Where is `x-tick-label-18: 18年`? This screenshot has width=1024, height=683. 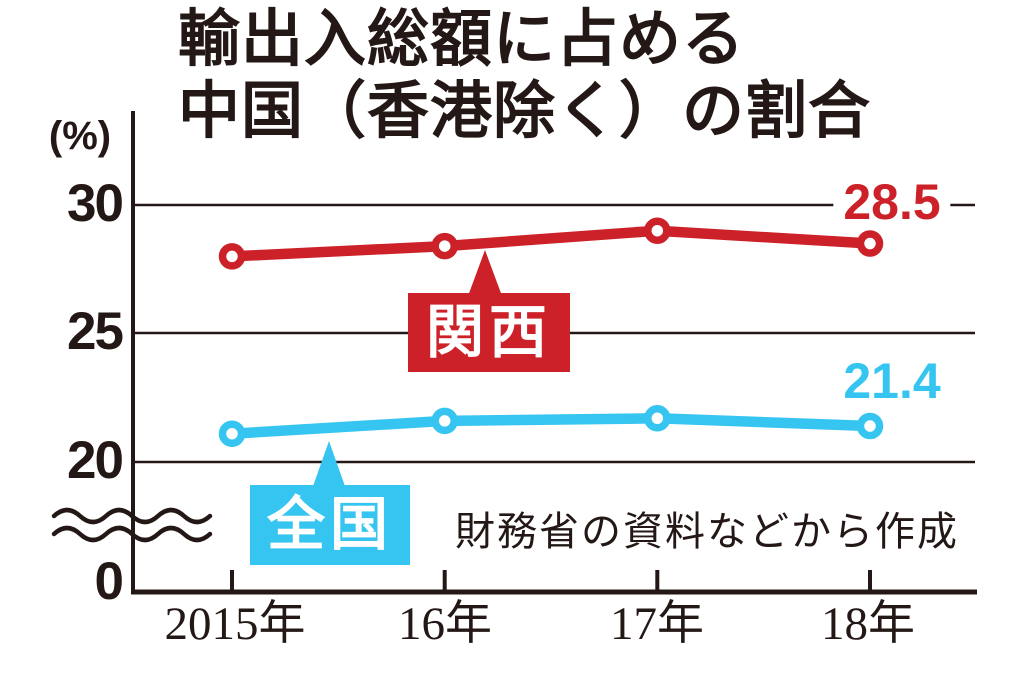
x-tick-label-18: 18年 is located at coordinates (868, 624).